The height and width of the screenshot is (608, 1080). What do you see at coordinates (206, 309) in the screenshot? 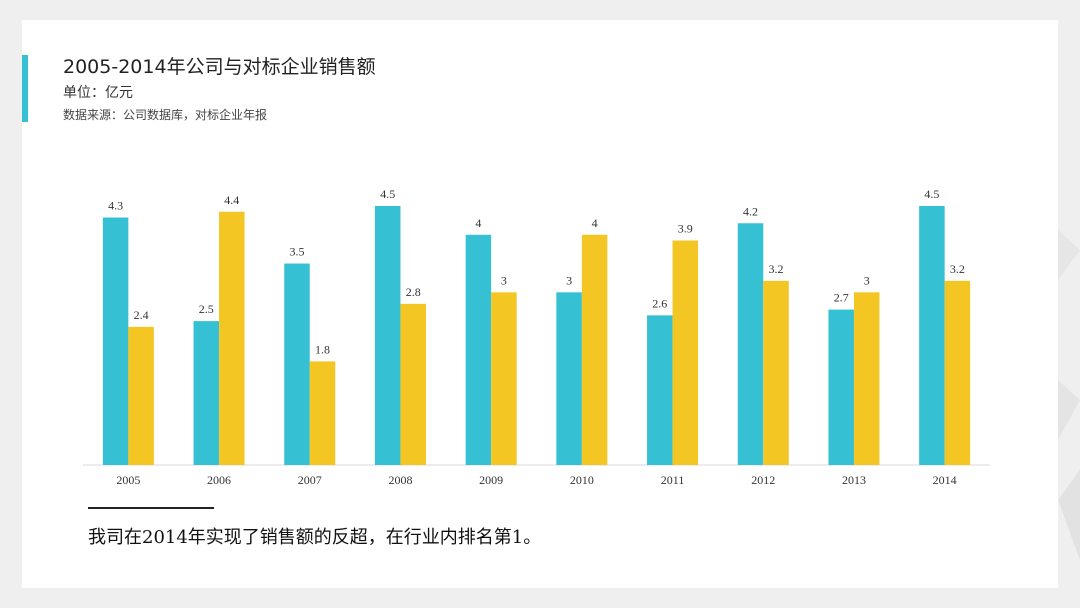
I see `data-label: 2.5` at bounding box center [206, 309].